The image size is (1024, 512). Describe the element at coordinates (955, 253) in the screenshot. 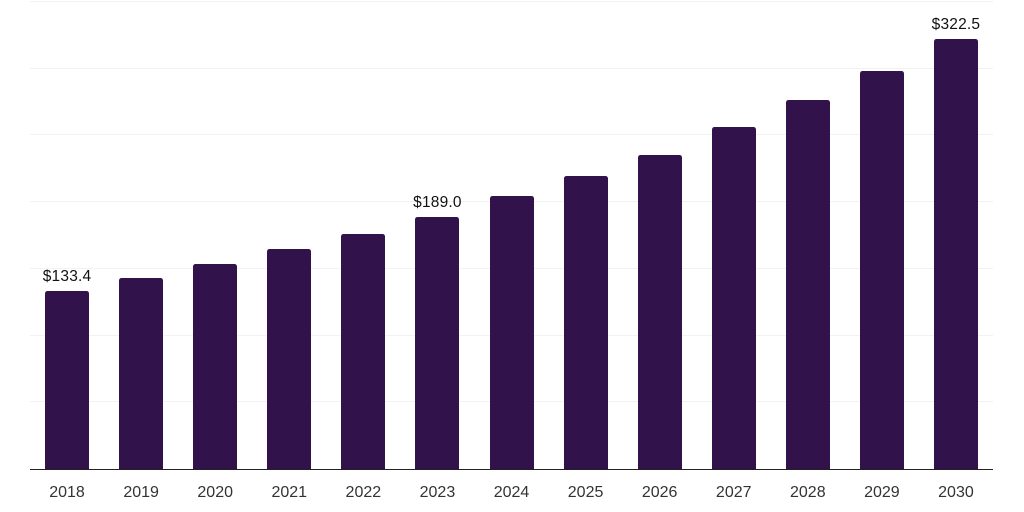

I see `bar-2030` at that location.